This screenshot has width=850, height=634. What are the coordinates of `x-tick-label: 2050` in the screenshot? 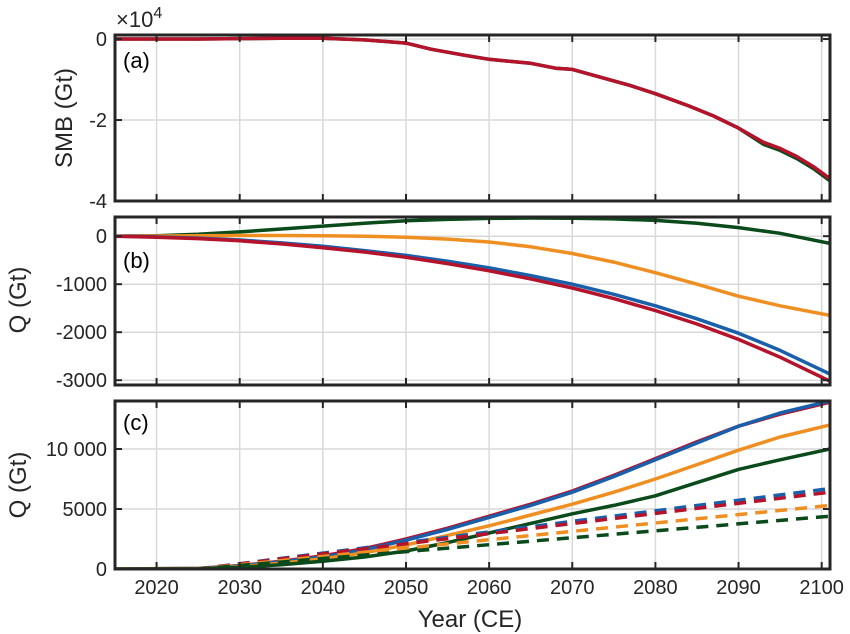 It's located at (406, 588).